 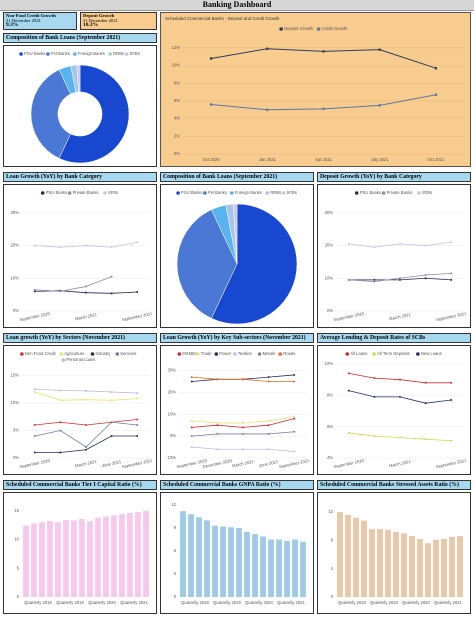 I want to click on legend-label: Foreign Banks, so click(x=91, y=53).